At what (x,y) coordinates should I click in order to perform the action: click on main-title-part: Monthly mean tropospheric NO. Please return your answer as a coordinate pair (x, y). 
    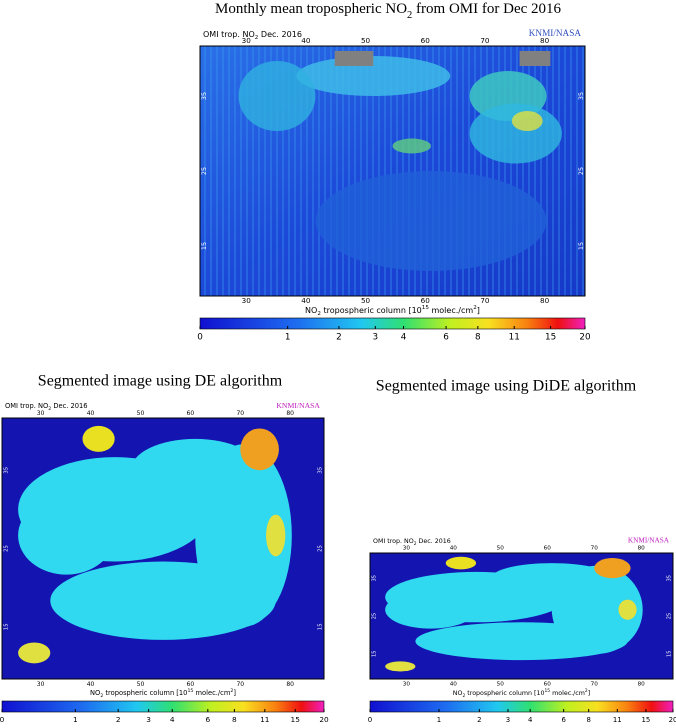
    Looking at the image, I should click on (311, 9).